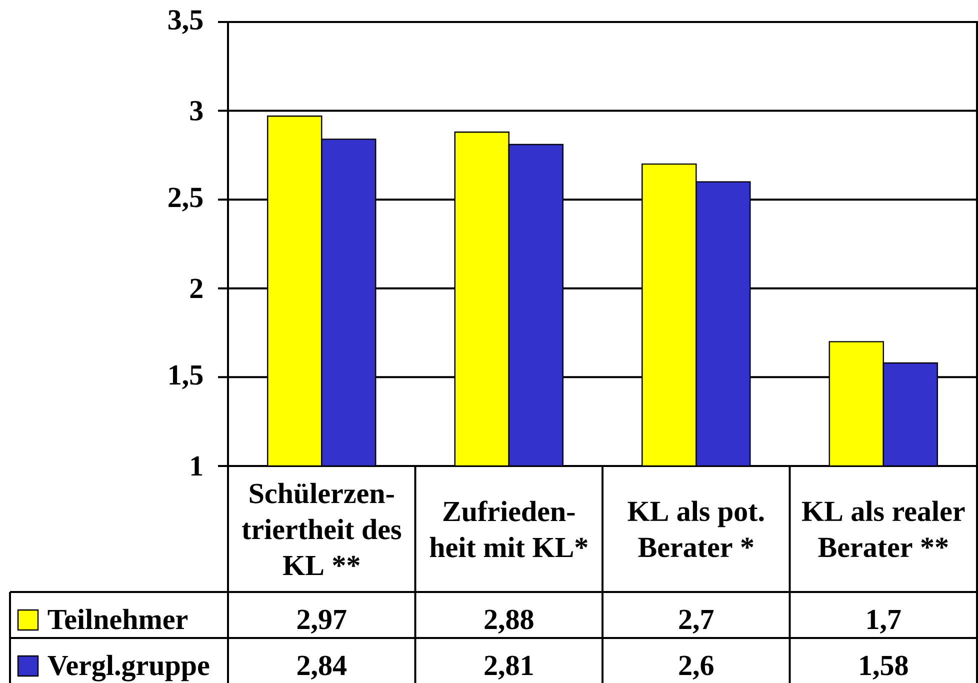  I want to click on x-tick-label: KL als realer Berater **, so click(883, 529).